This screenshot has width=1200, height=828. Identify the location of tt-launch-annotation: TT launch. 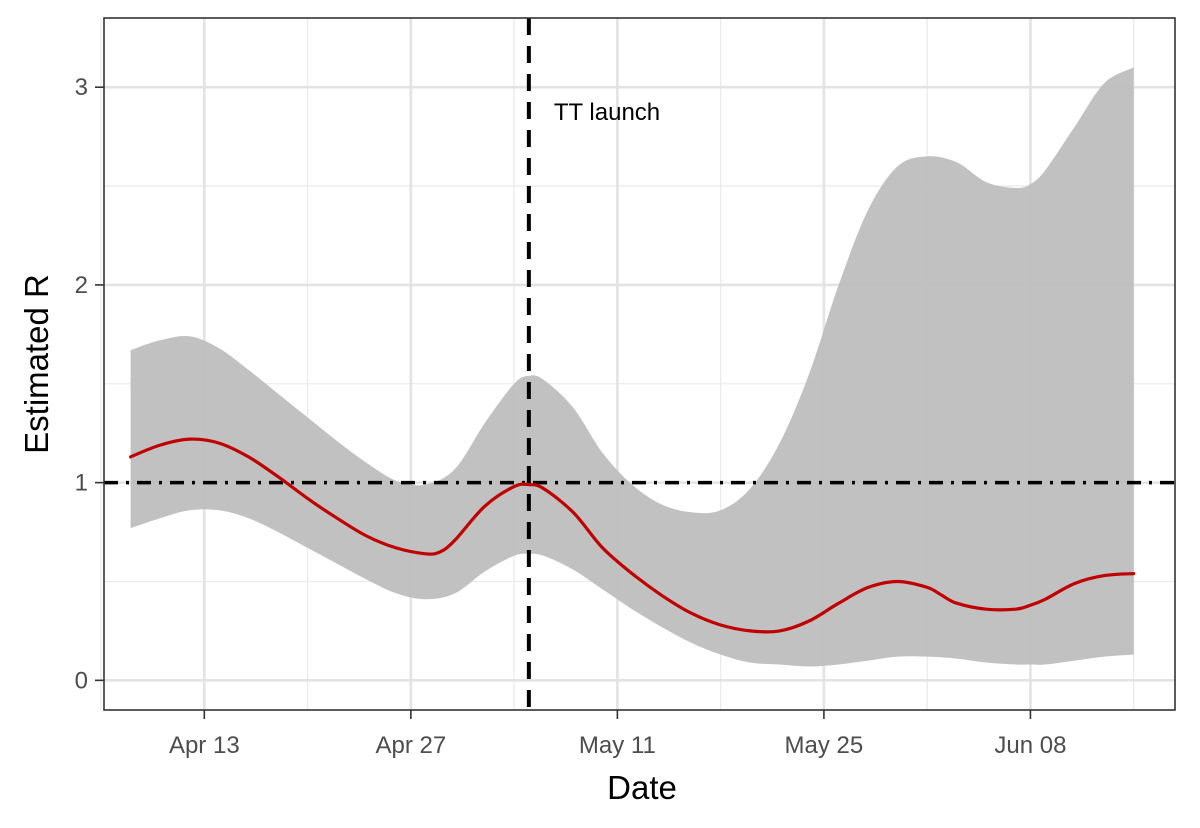
(607, 112).